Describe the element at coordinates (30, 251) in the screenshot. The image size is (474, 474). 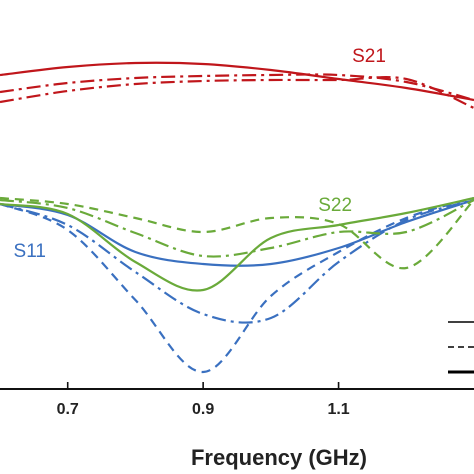
I see `annotation-s11: S11` at that location.